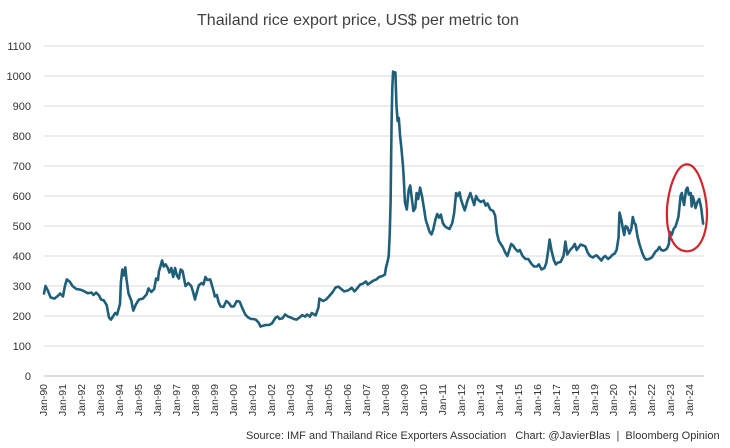 This screenshot has width=730, height=448. I want to click on x-tick-label: Jan-96, so click(158, 400).